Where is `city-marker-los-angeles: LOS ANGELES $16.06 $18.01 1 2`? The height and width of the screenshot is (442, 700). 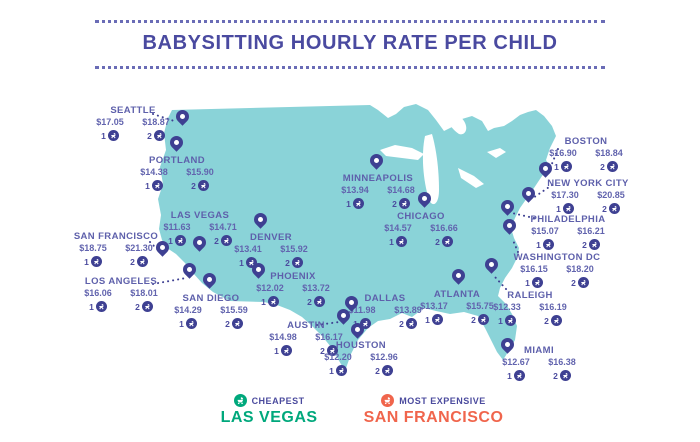 city-marker-los-angeles: LOS ANGELES $16.06 $18.01 1 2 is located at coordinates (121, 294).